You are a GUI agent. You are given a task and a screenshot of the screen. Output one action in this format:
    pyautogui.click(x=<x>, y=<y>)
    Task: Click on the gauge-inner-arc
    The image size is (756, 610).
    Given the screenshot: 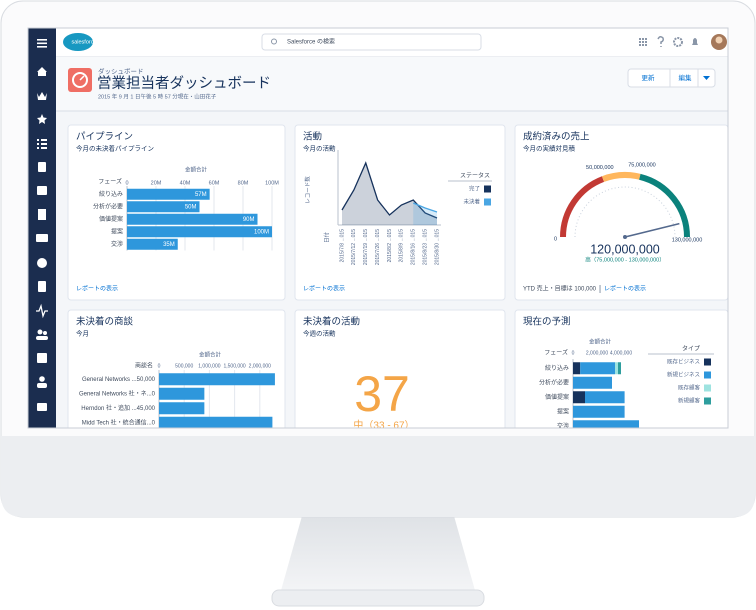 What is the action you would take?
    pyautogui.click(x=625, y=212)
    